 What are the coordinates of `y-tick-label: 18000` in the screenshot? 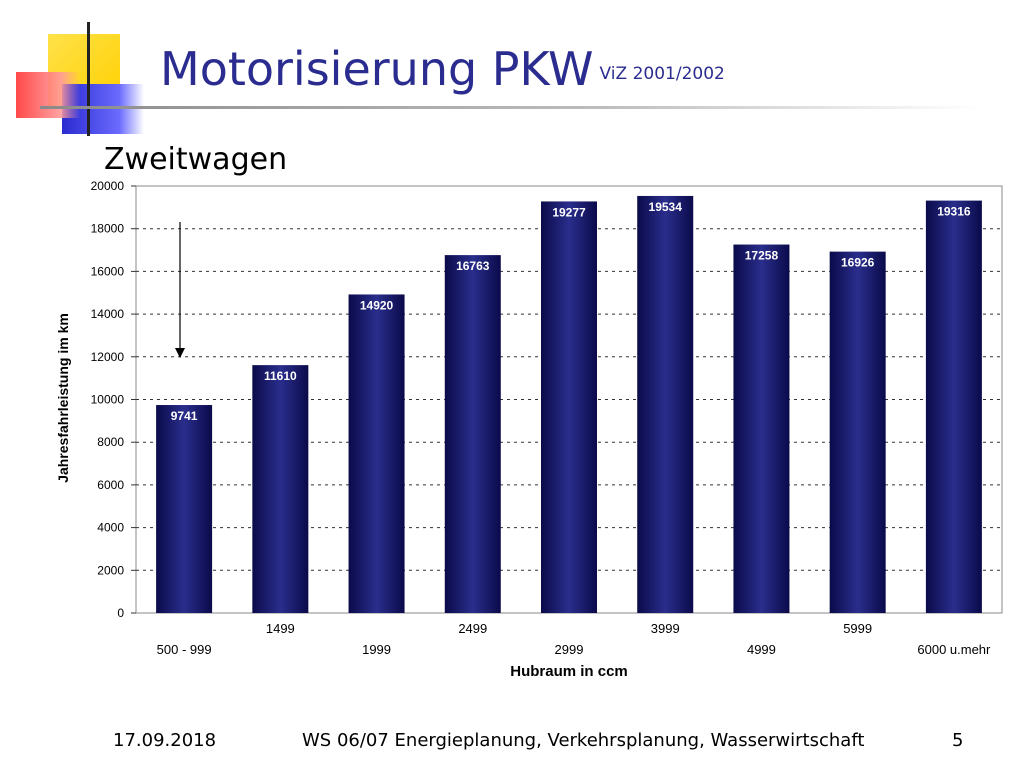 It's located at (108, 229).